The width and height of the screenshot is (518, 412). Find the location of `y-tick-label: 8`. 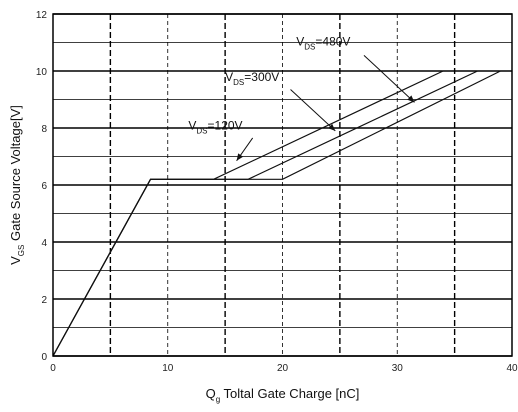

y-tick-label: 8 is located at coordinates (44, 129).